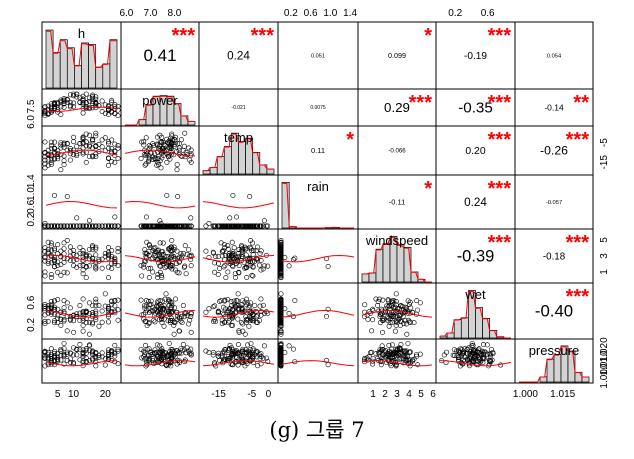 This screenshot has height=459, width=634. What do you see at coordinates (160, 153) in the screenshot?
I see `smooth-line` at bounding box center [160, 153].